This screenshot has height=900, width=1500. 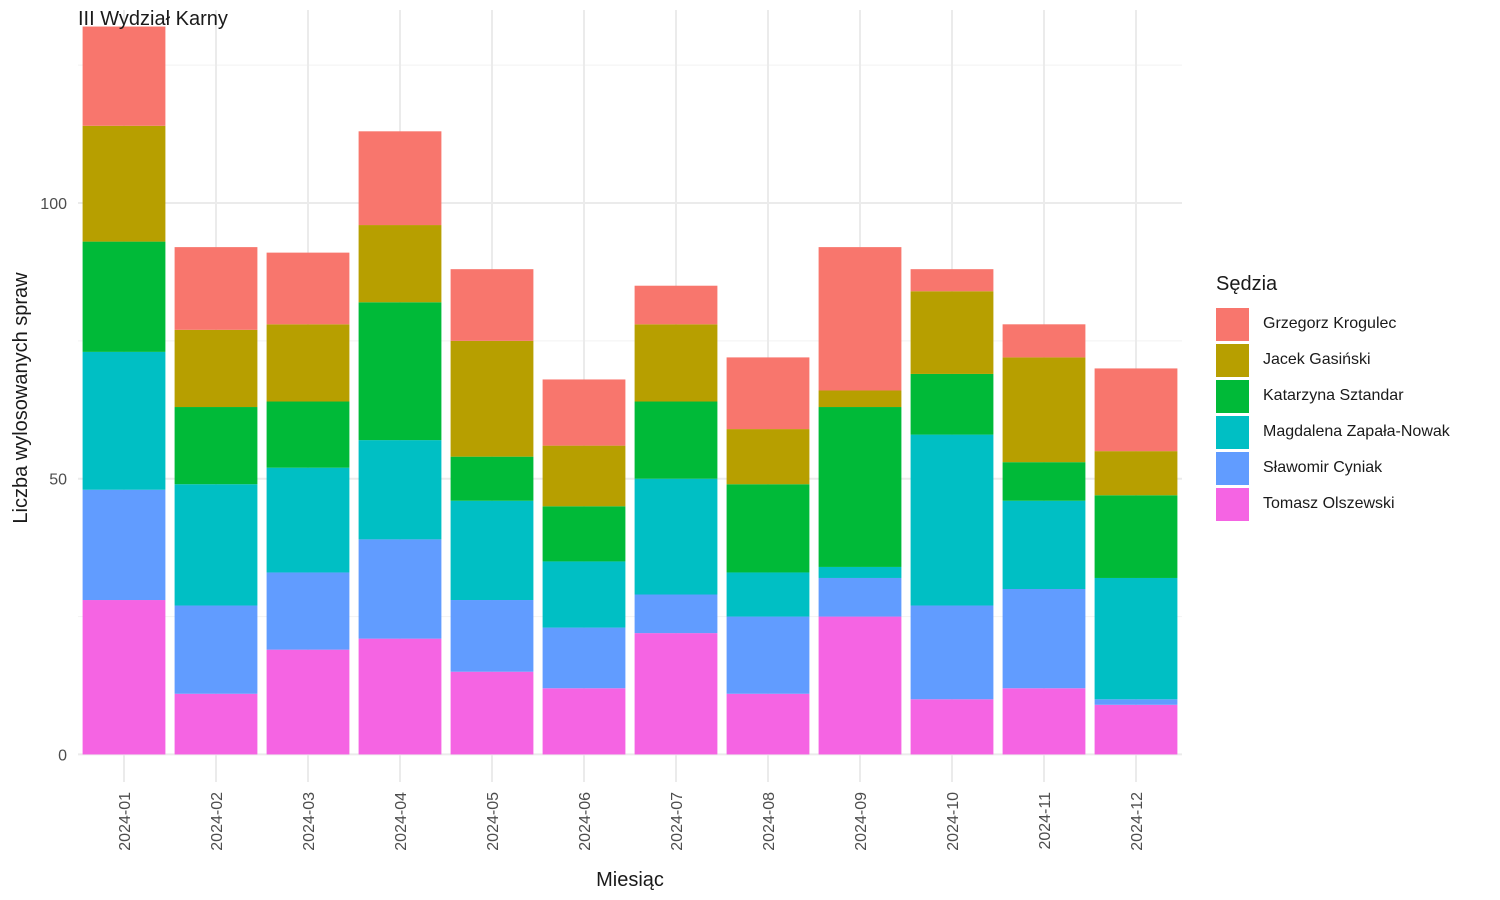 I want to click on bar-segment: Magdalena Zapała-Nowak — 2024-04: 18, so click(x=400, y=490).